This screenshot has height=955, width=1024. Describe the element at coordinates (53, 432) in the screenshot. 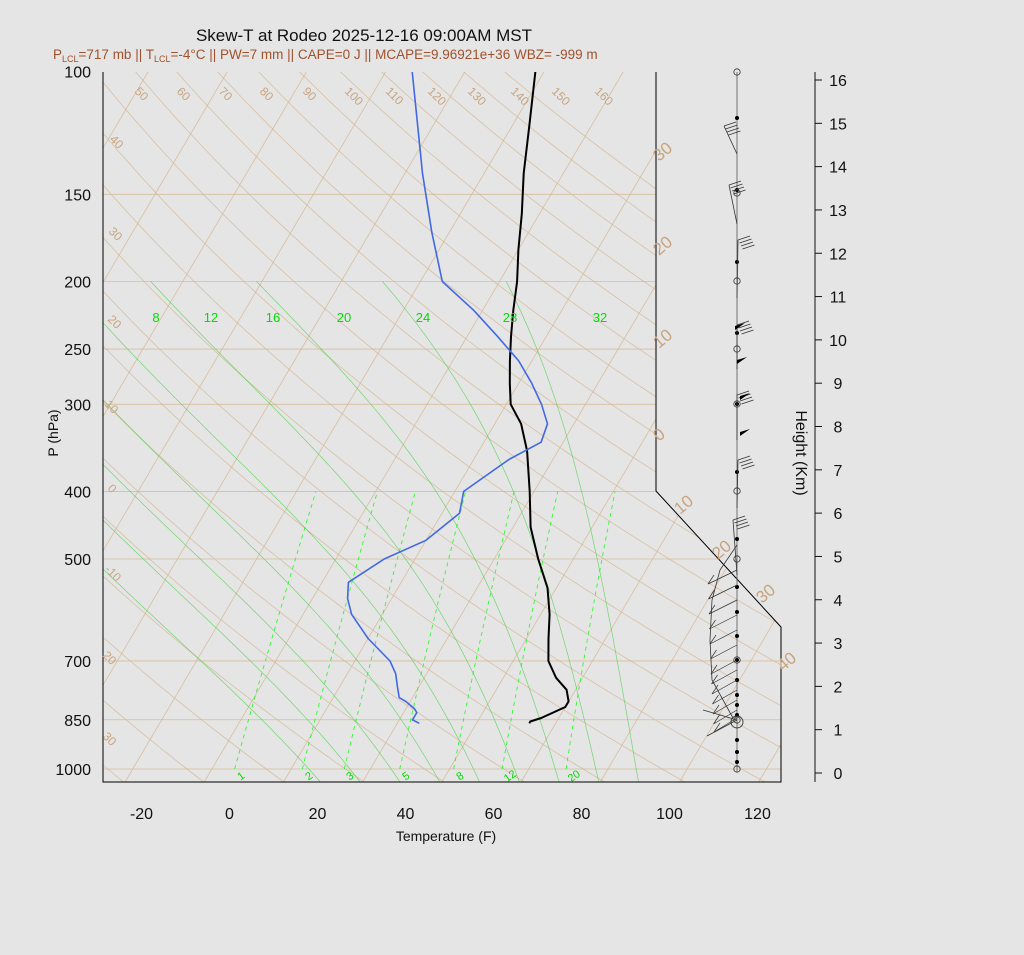

I see `y-axis-title: P (hPa)` at that location.